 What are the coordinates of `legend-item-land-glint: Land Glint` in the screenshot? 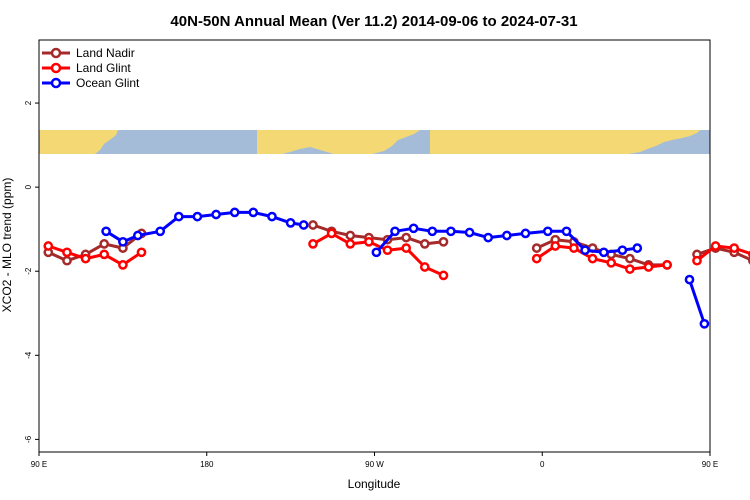 It's located at (86, 68).